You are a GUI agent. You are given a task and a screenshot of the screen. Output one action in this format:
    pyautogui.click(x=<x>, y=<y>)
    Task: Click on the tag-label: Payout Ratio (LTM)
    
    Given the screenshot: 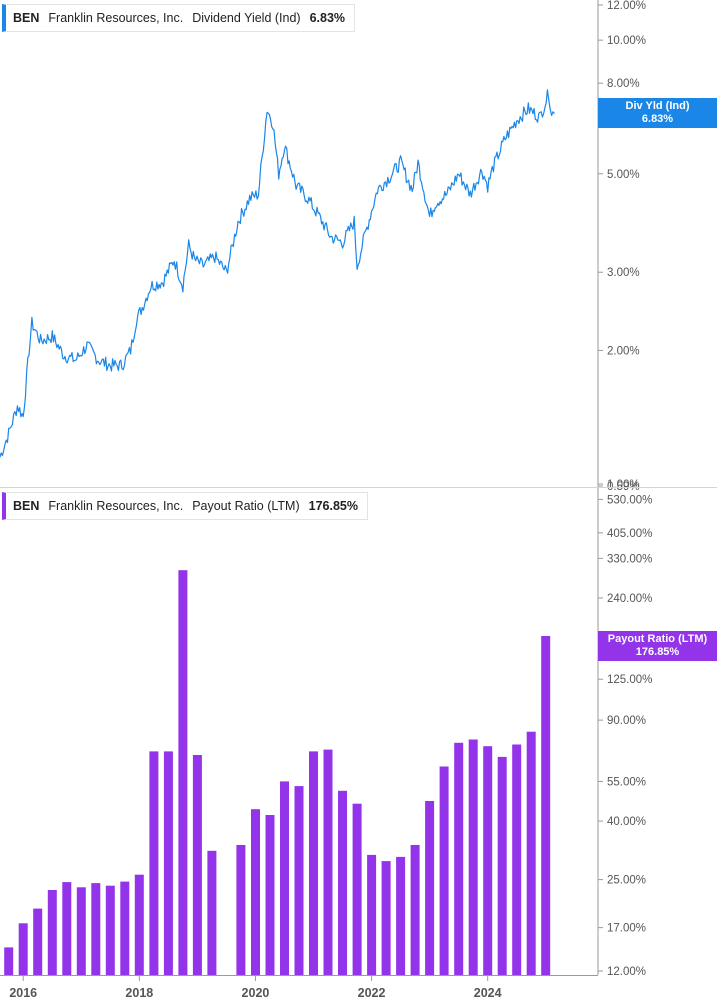 What is the action you would take?
    pyautogui.click(x=657, y=639)
    